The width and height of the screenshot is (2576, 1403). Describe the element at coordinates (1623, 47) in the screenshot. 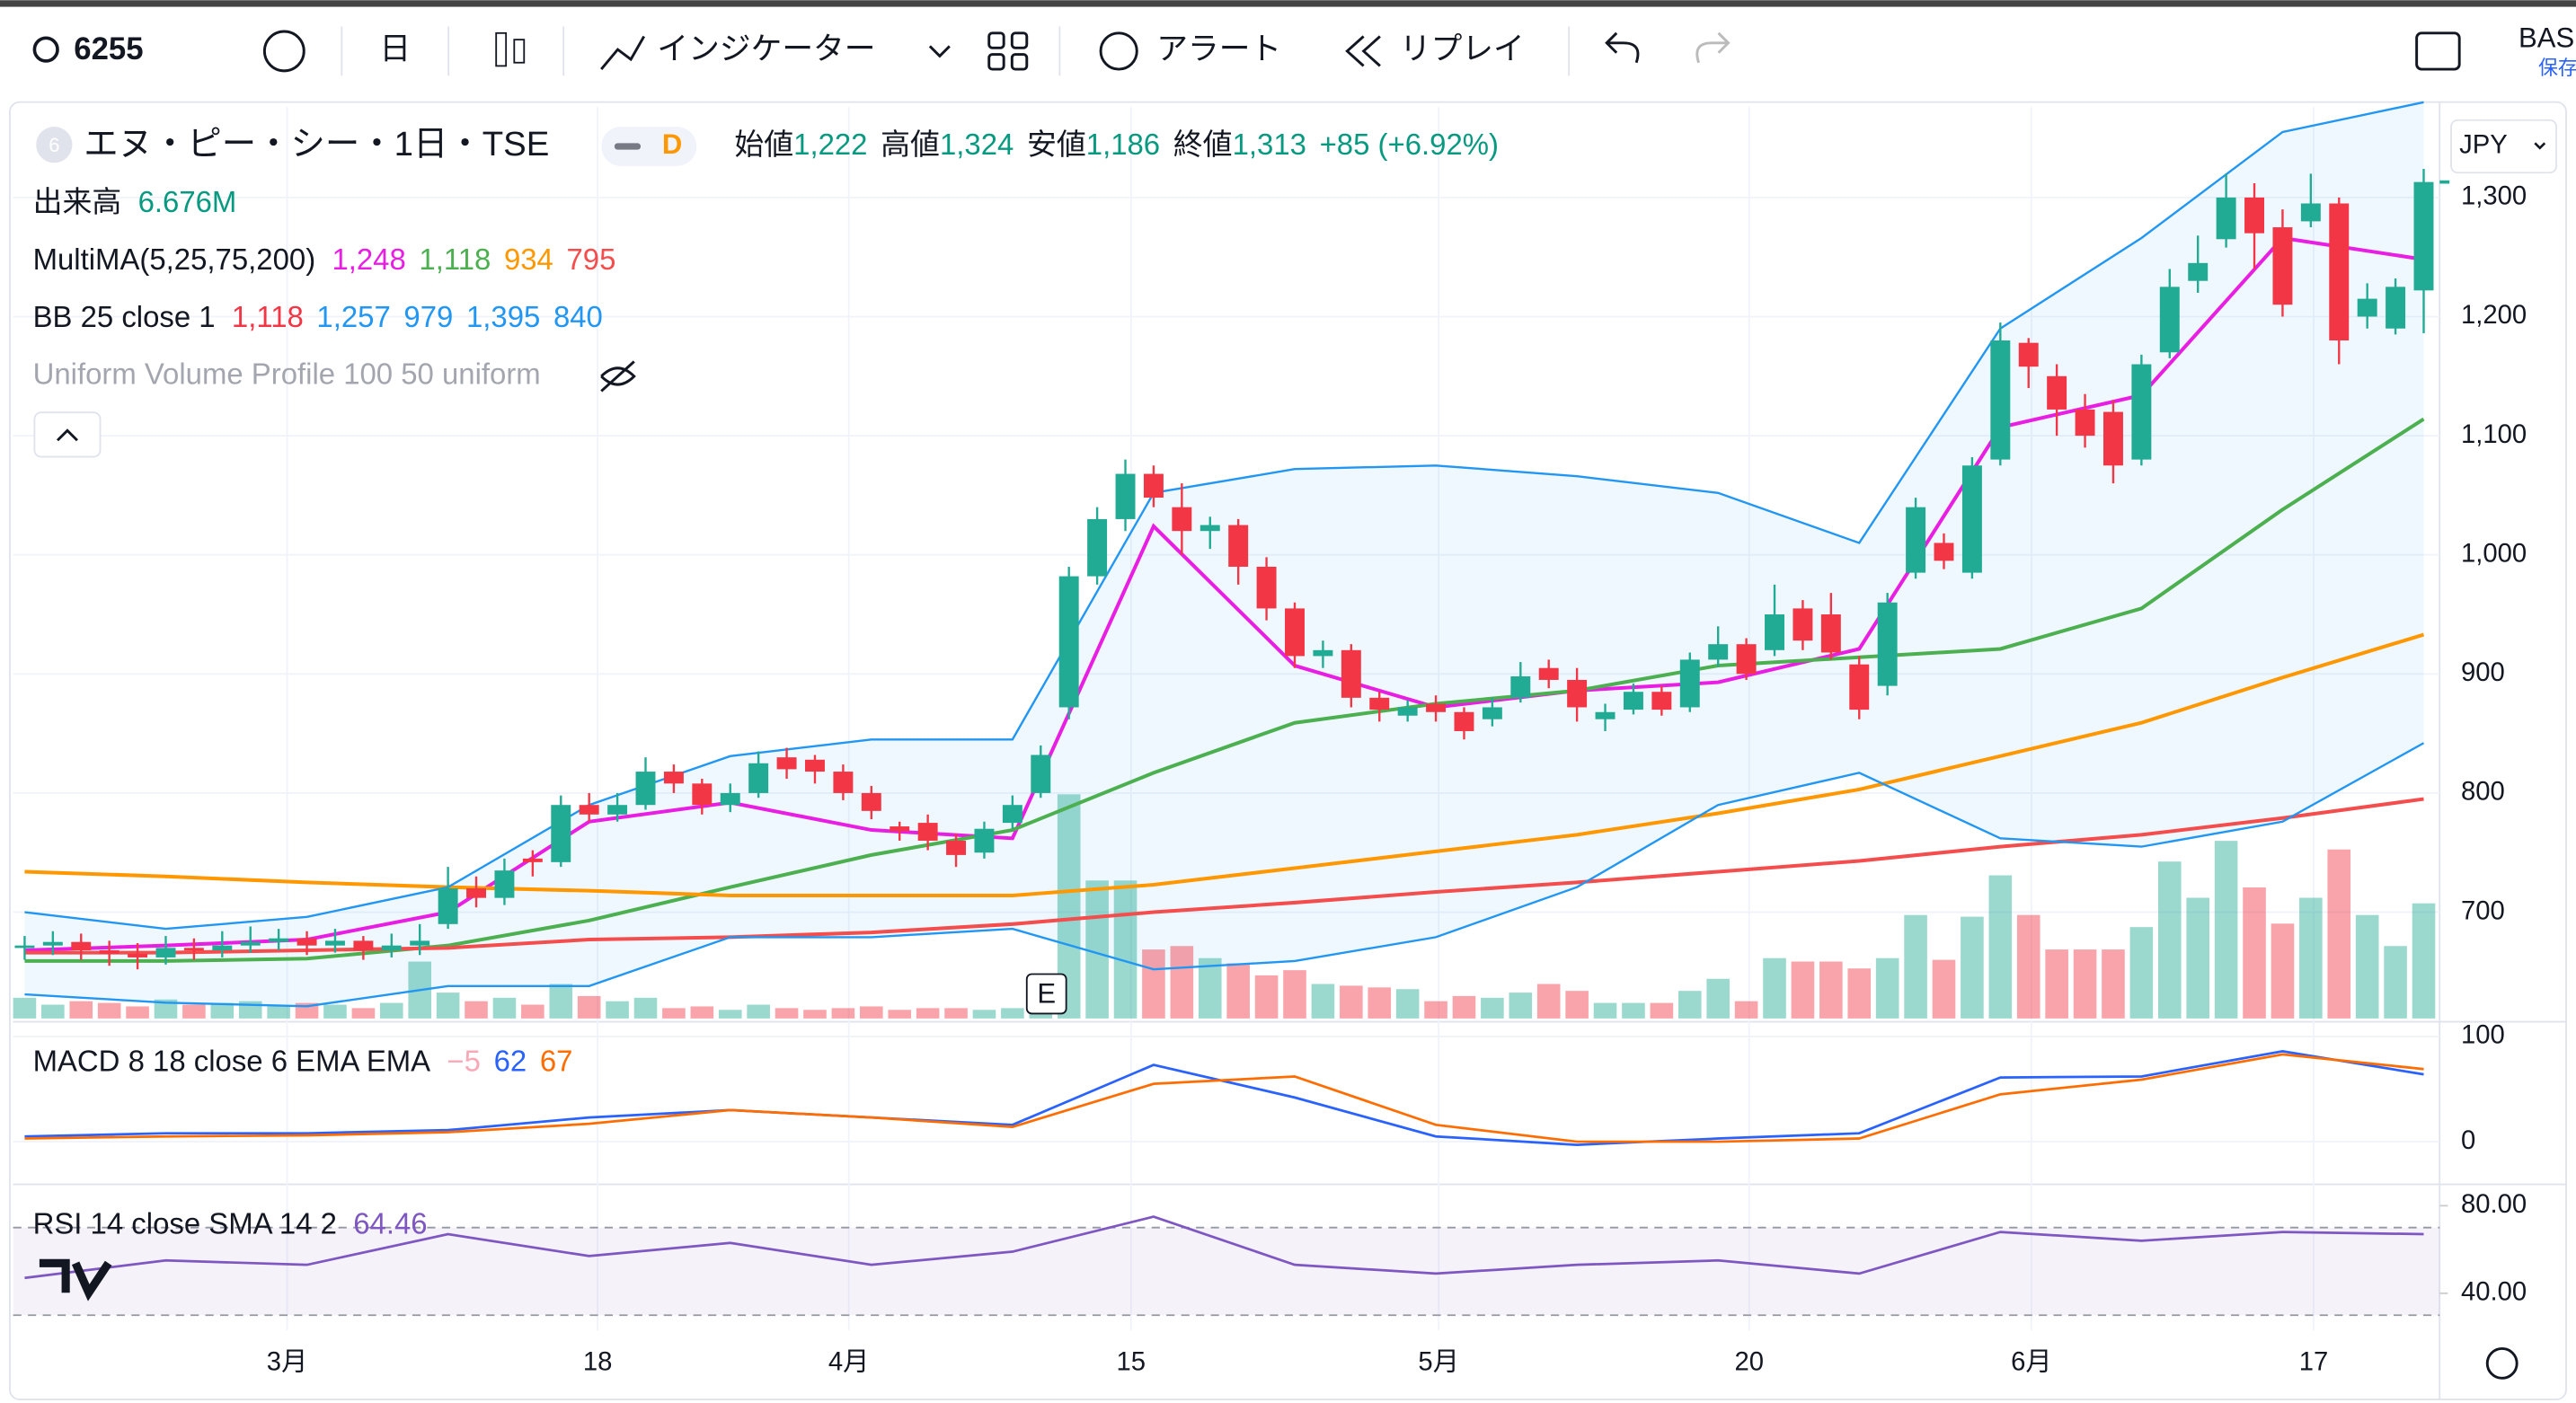

I see `undo` at that location.